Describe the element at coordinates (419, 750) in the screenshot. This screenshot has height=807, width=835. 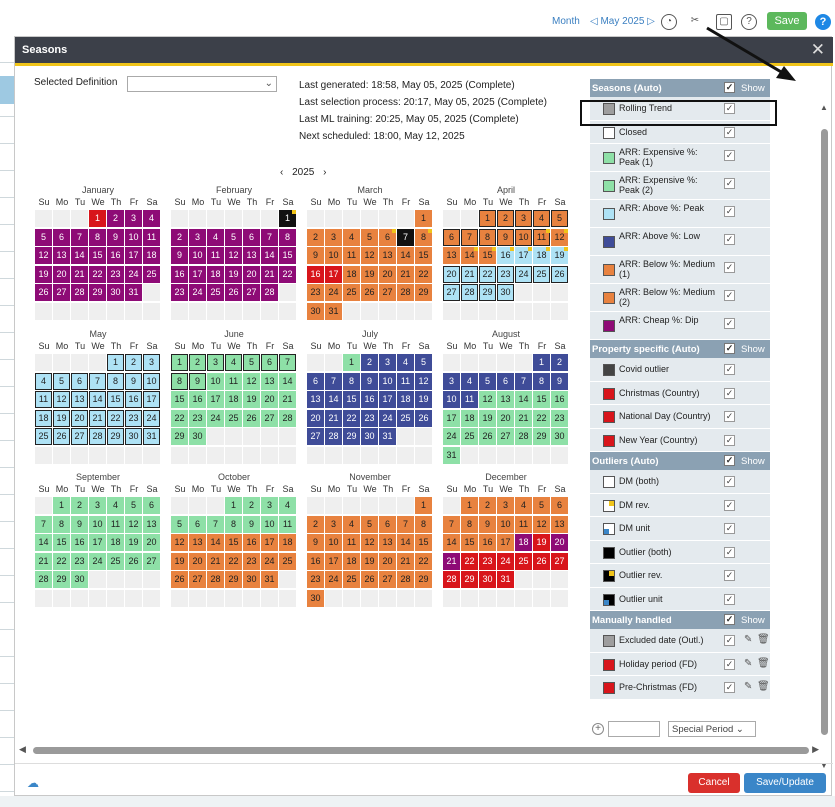
I see `horizontal-scrollbar: ◀ ▶` at that location.